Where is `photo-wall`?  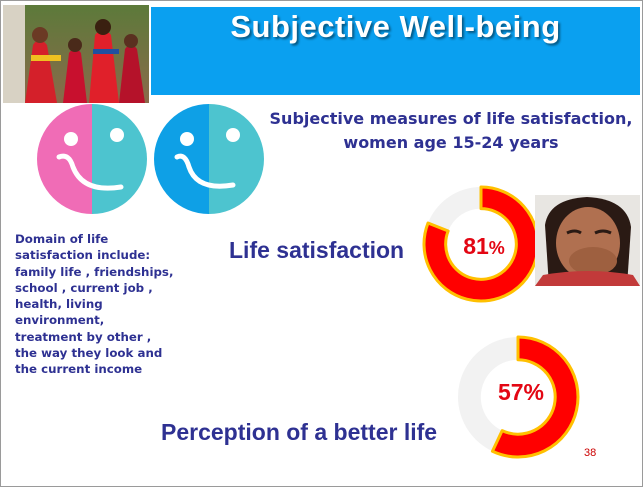
photo-wall is located at coordinates (14, 54).